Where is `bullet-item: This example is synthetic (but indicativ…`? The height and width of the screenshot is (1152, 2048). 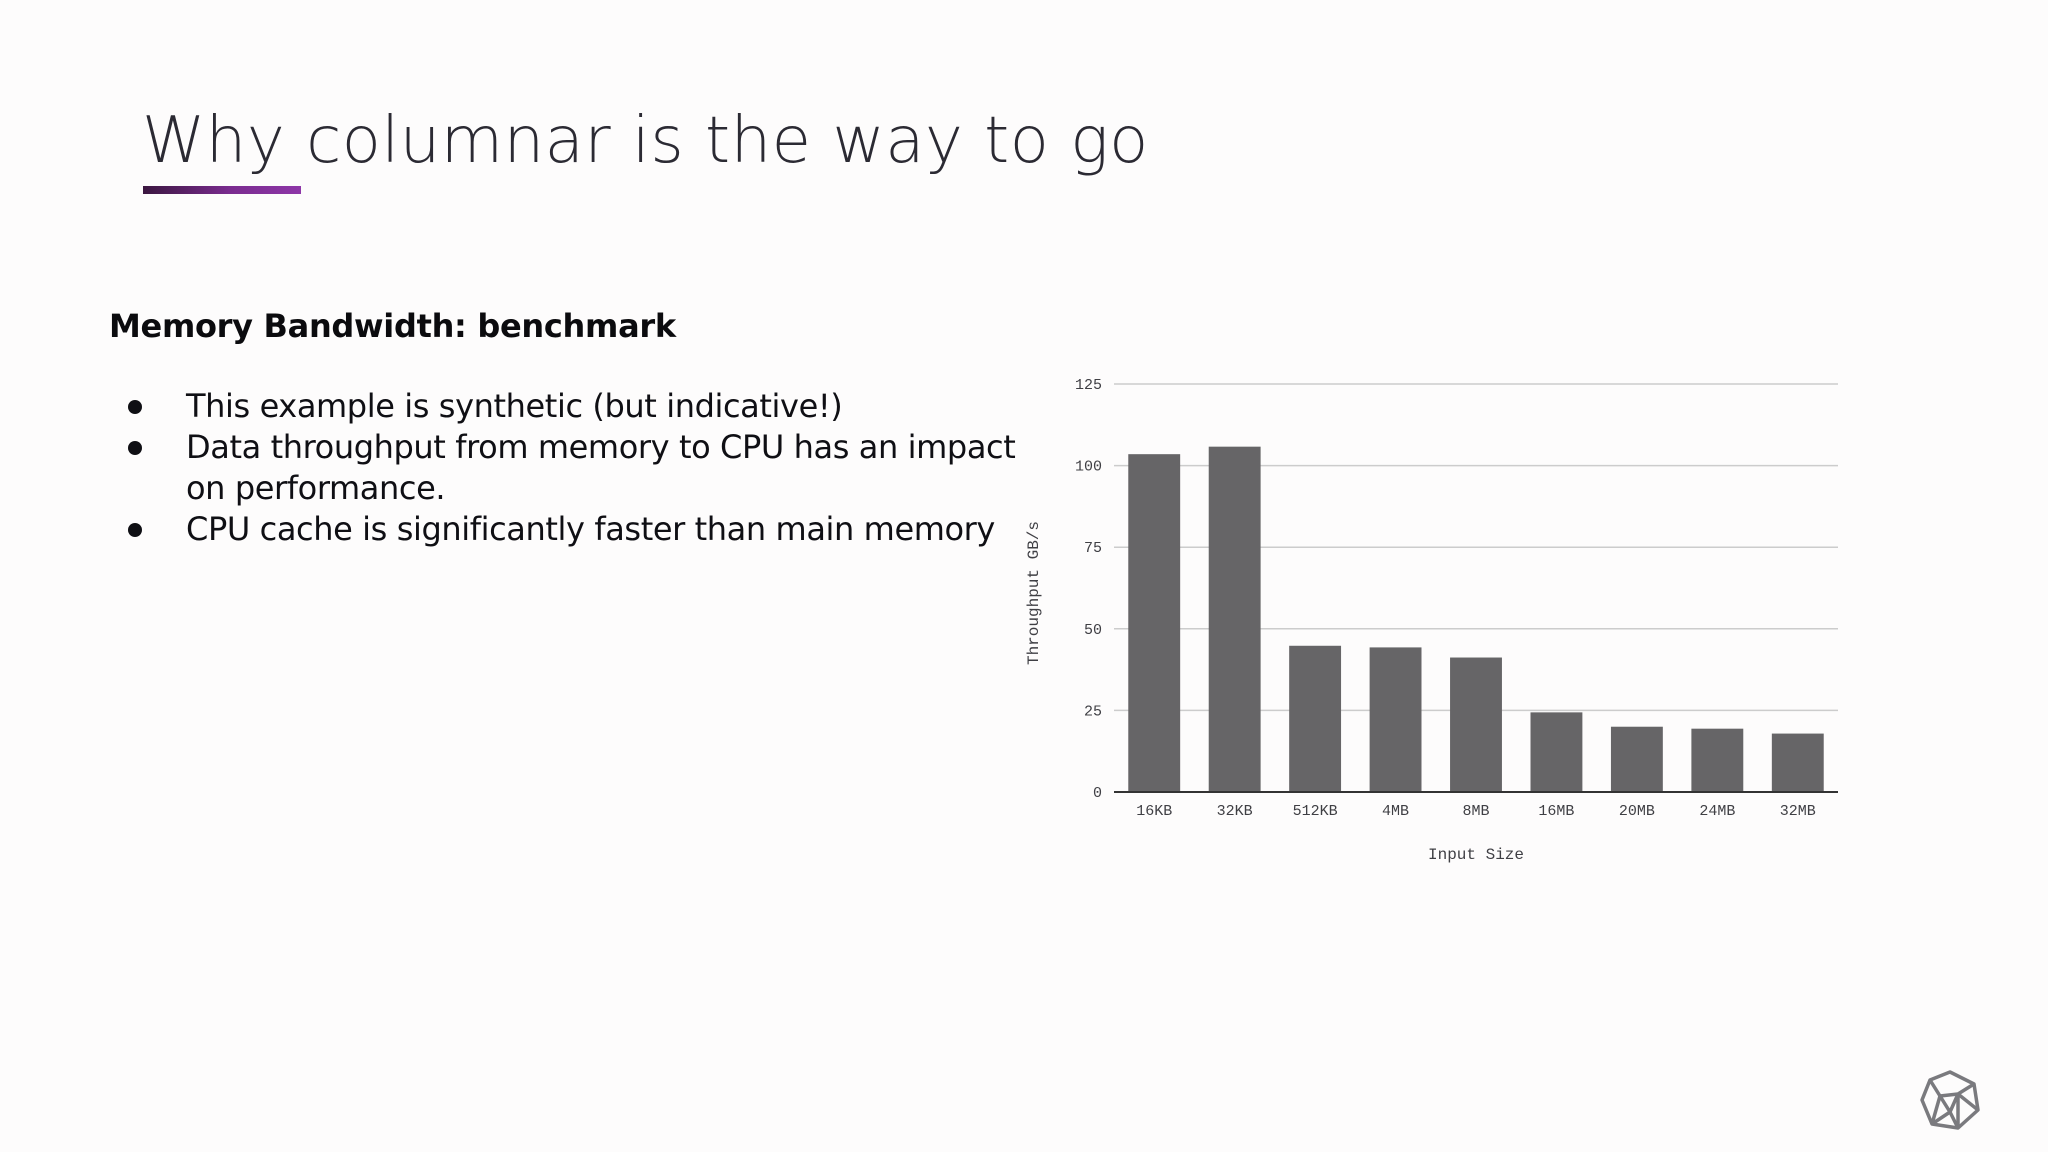 bullet-item: This example is synthetic (but indicativ… is located at coordinates (569, 406).